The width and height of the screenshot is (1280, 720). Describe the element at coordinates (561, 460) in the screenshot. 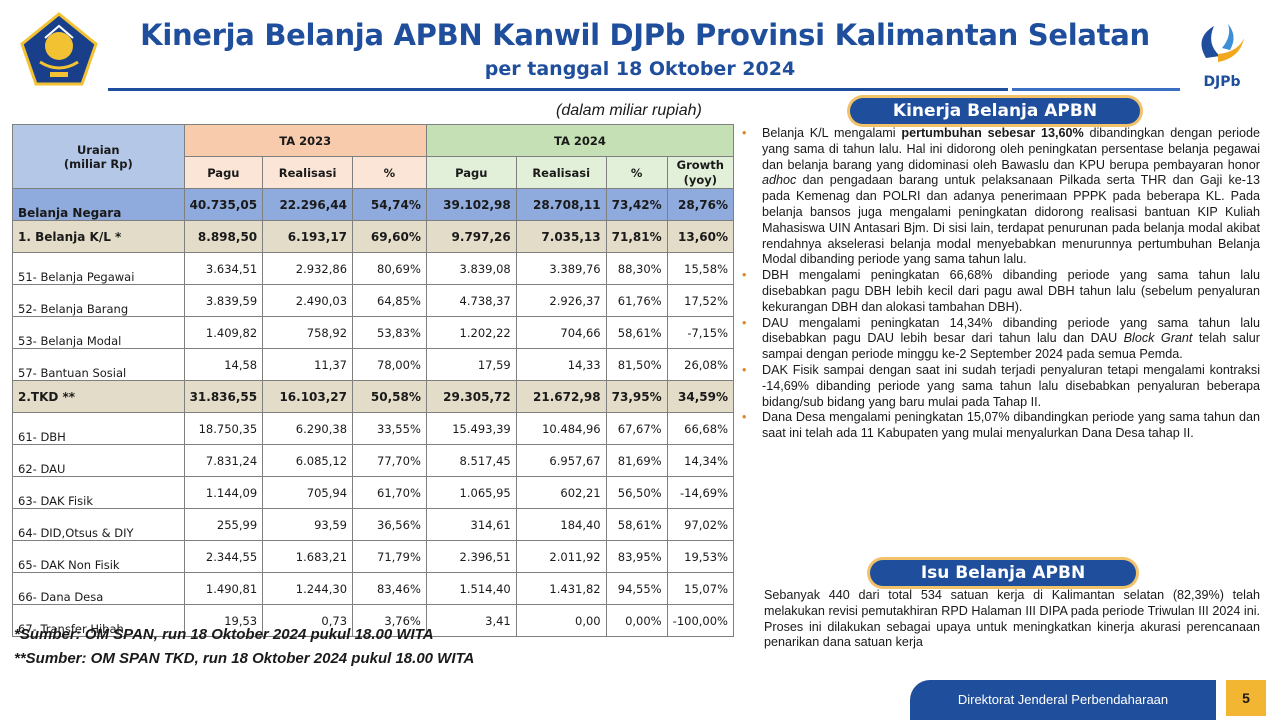

I see `table-cell: 6.957,67` at that location.